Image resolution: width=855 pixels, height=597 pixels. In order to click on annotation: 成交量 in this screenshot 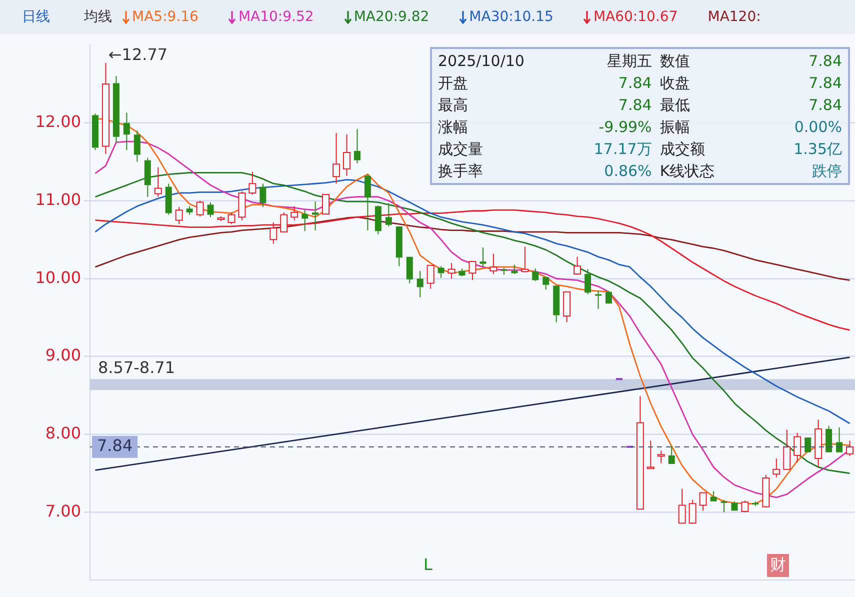, I will do `click(461, 149)`.